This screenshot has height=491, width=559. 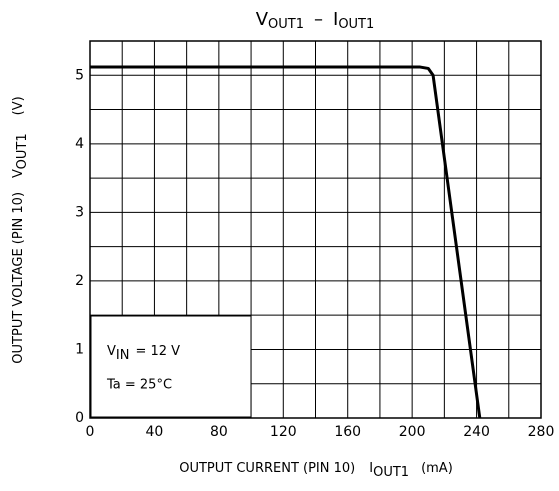 I want to click on annotation: Ta = 25°C, so click(x=139, y=385).